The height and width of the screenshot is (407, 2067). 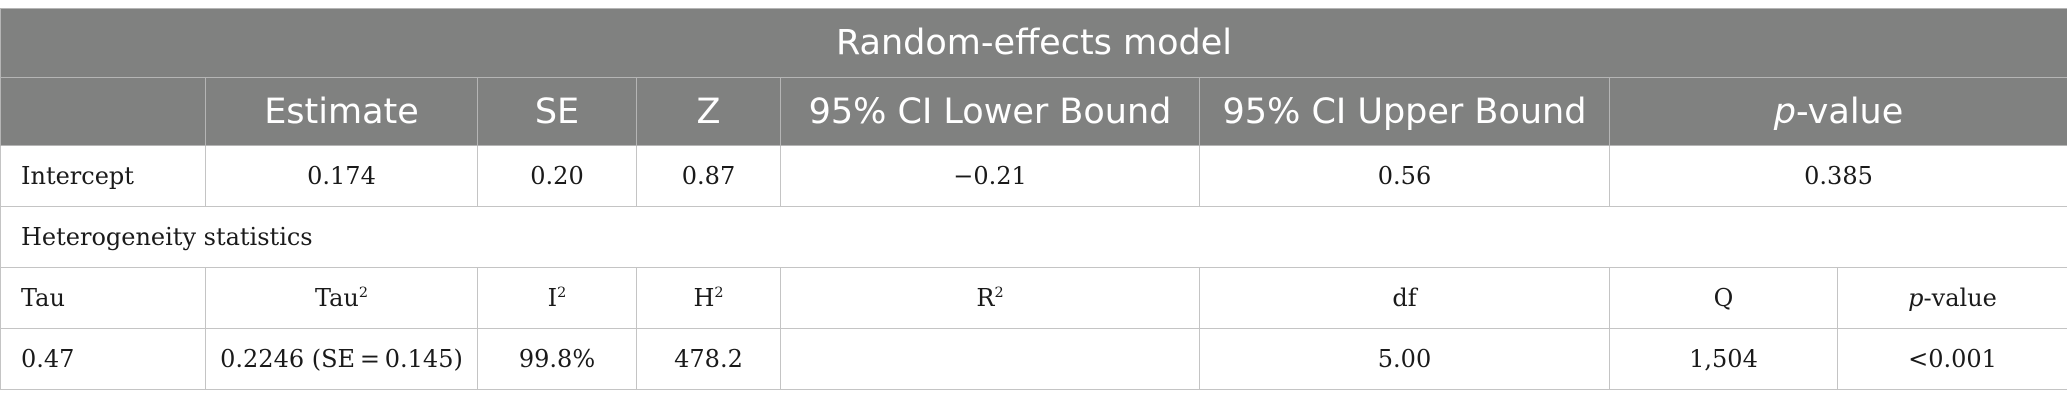 I want to click on het-header-tau2: Tau2, so click(x=341, y=298).